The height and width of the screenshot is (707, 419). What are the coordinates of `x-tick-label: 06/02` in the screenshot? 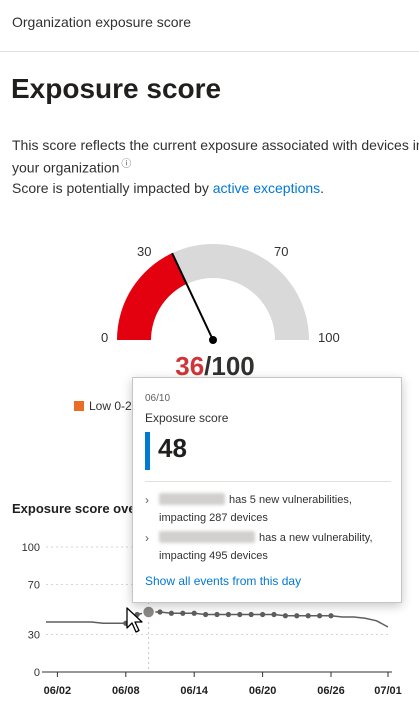 It's located at (58, 691).